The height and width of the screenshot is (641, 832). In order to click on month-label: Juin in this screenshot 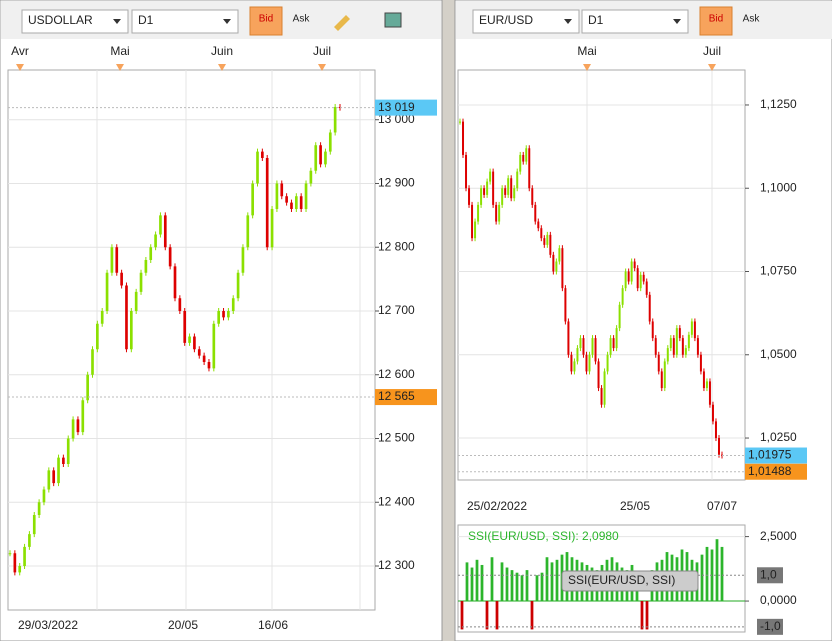, I will do `click(222, 51)`.